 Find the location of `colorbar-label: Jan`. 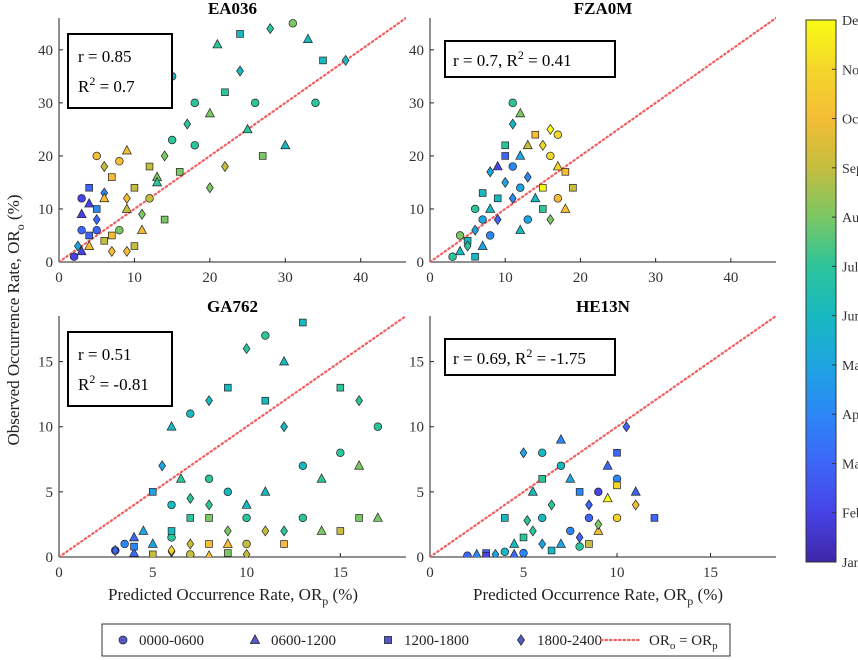

colorbar-label: Jan is located at coordinates (850, 563).